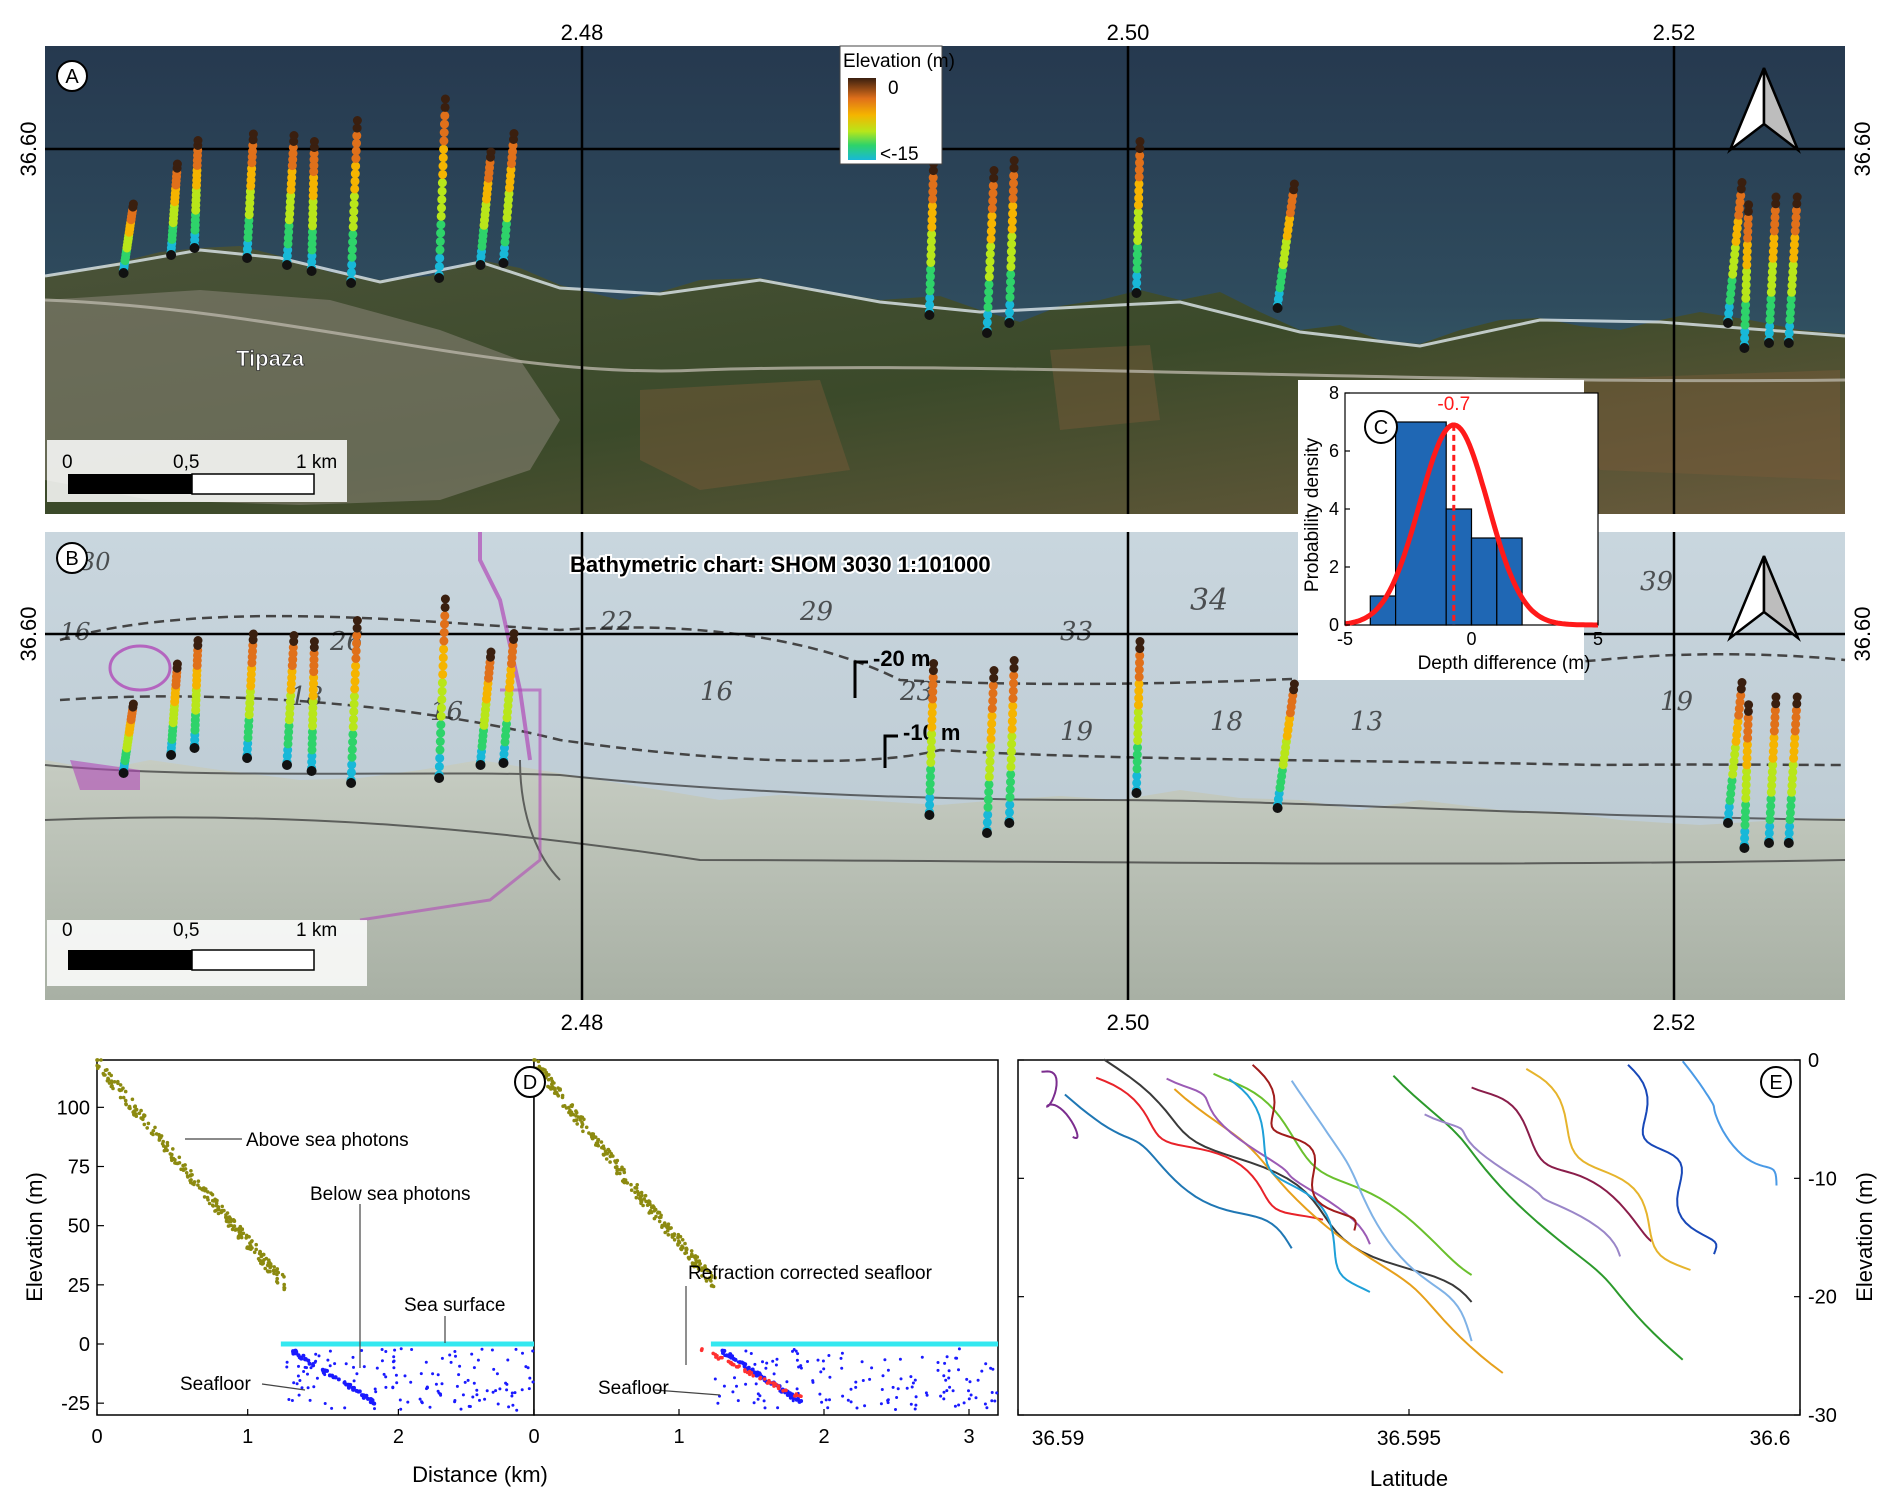 The height and width of the screenshot is (1503, 1892). Describe the element at coordinates (1504, 663) in the screenshot. I see `panel-c-xlabel: Depth difference (m)` at that location.